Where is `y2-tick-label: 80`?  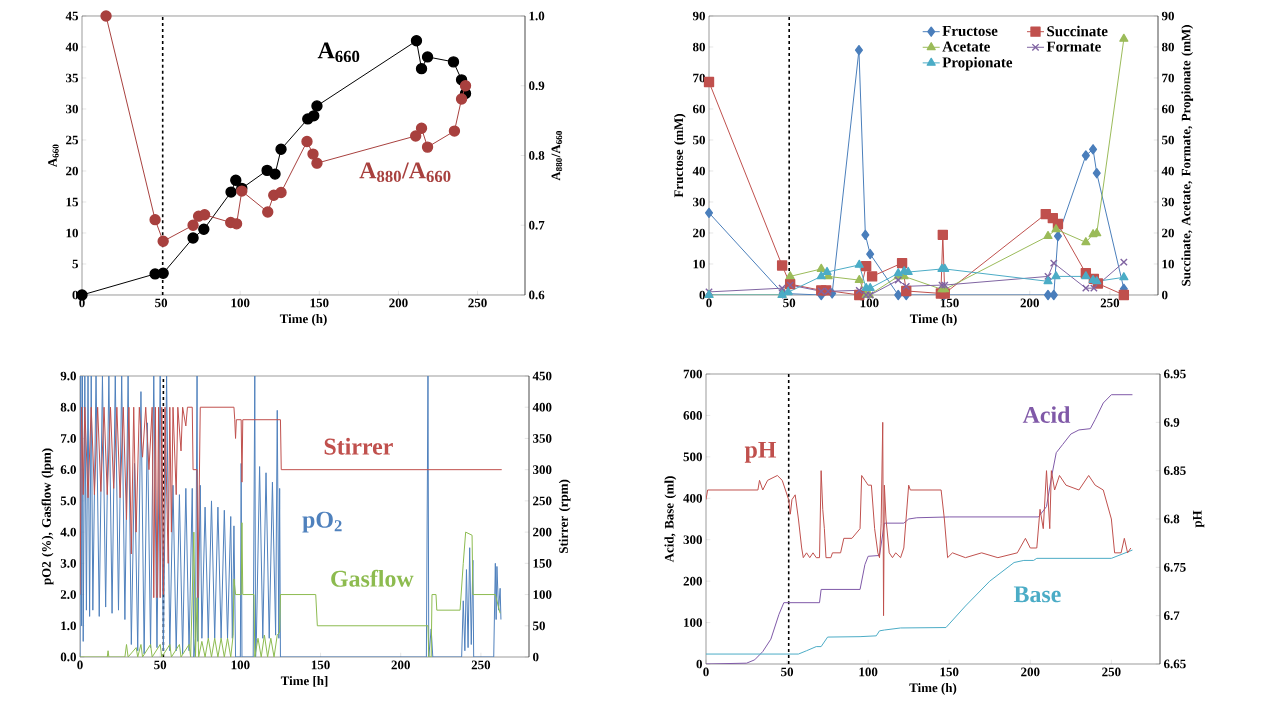
y2-tick-label: 80 is located at coordinates (1167, 47).